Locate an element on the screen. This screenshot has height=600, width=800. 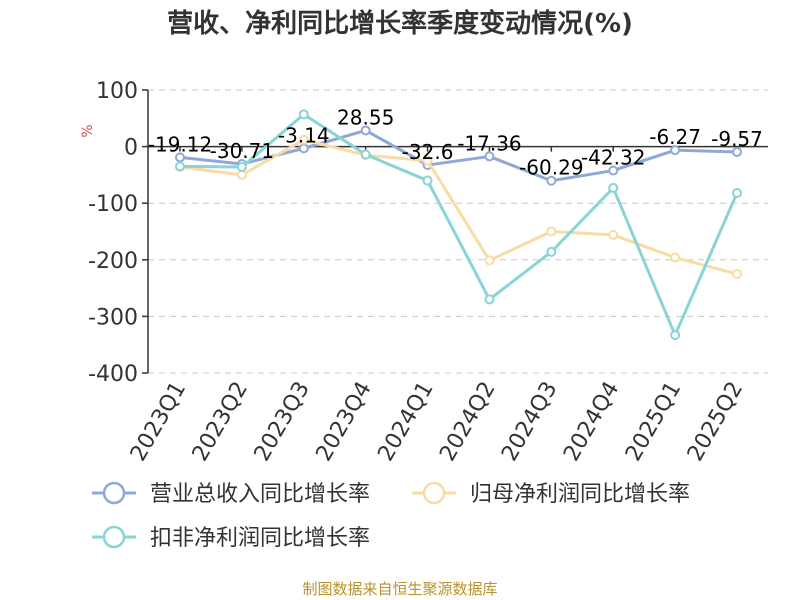
data-label: -9.57 is located at coordinates (737, 139).